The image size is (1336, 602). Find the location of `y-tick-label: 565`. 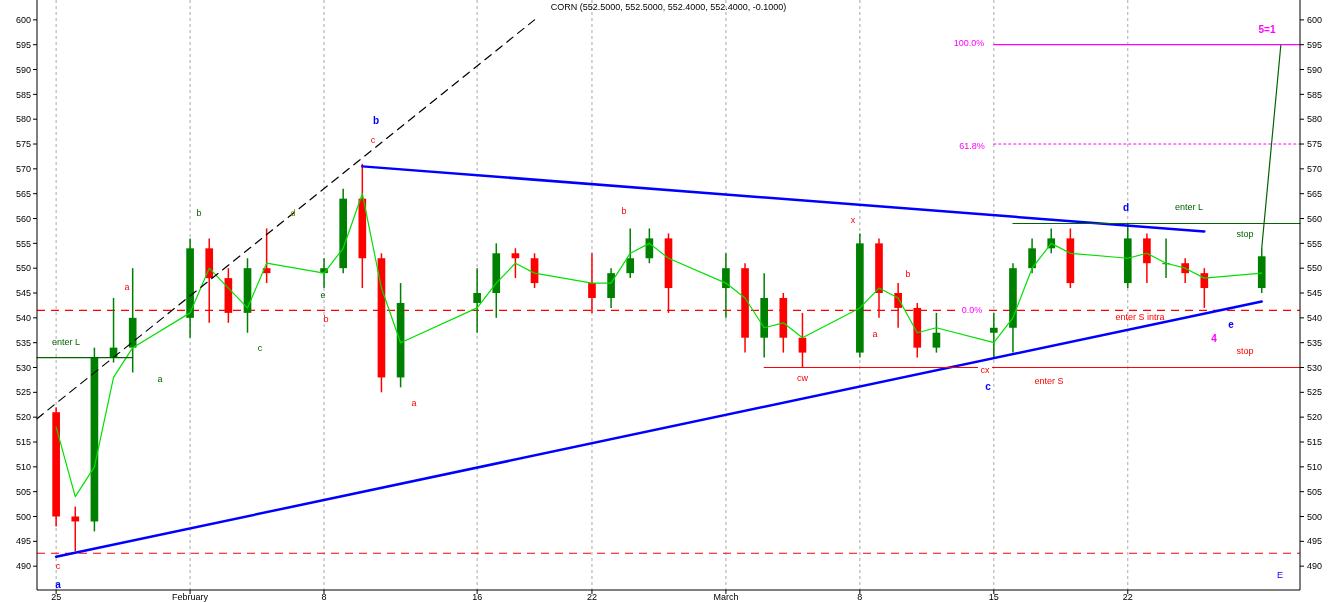

y-tick-label: 565 is located at coordinates (23, 193).